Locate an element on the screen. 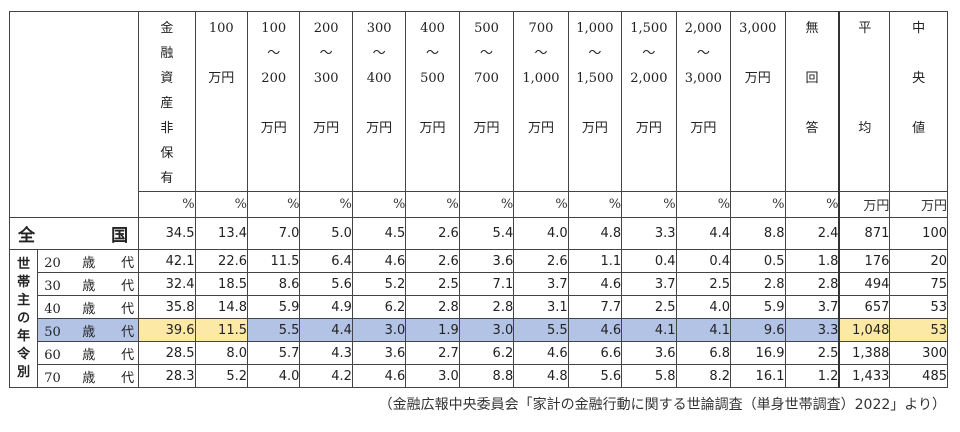 This screenshot has height=432, width=960. column-header: 金 融 資 産 非 保 有 is located at coordinates (167, 101).